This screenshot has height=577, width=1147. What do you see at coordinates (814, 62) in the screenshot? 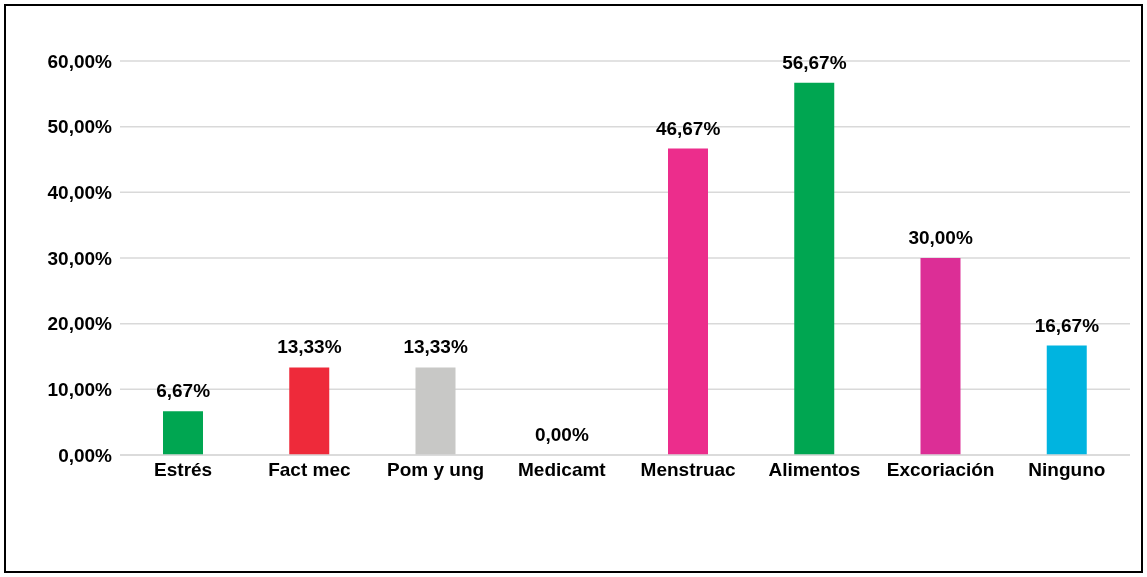
I see `data-label: 56,67%` at bounding box center [814, 62].